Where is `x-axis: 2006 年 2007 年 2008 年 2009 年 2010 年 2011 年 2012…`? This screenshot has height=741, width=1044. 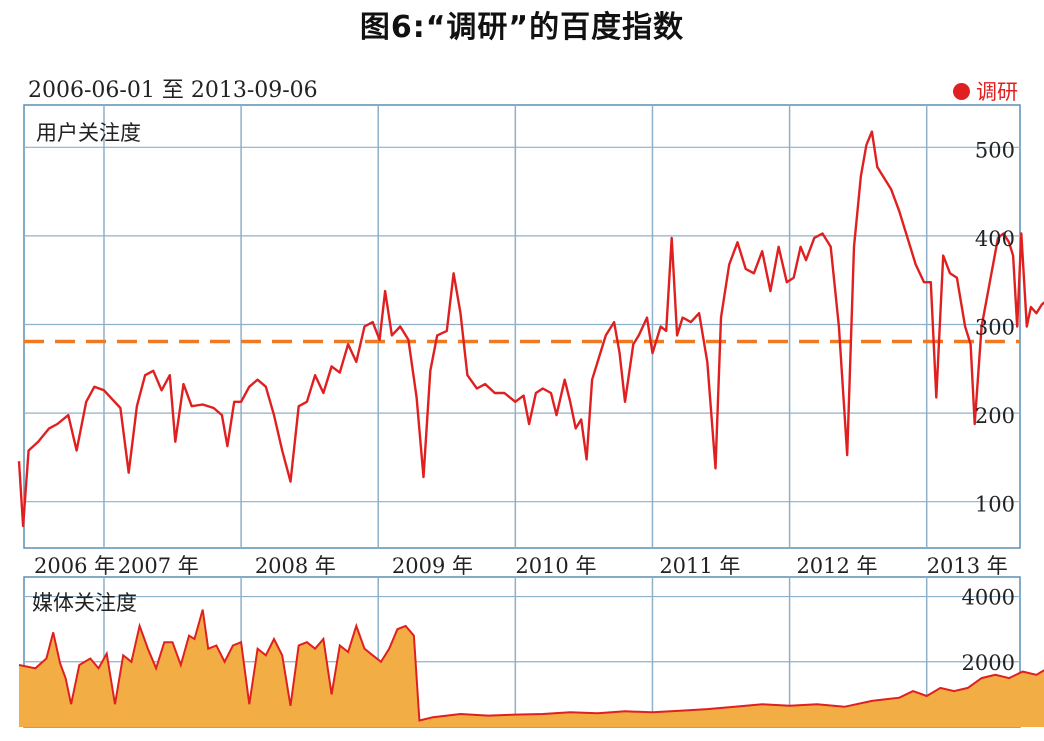
x-axis: 2006 年 2007 年 2008 年 2009 年 2010 年 2011 年 2012… is located at coordinates (521, 566).